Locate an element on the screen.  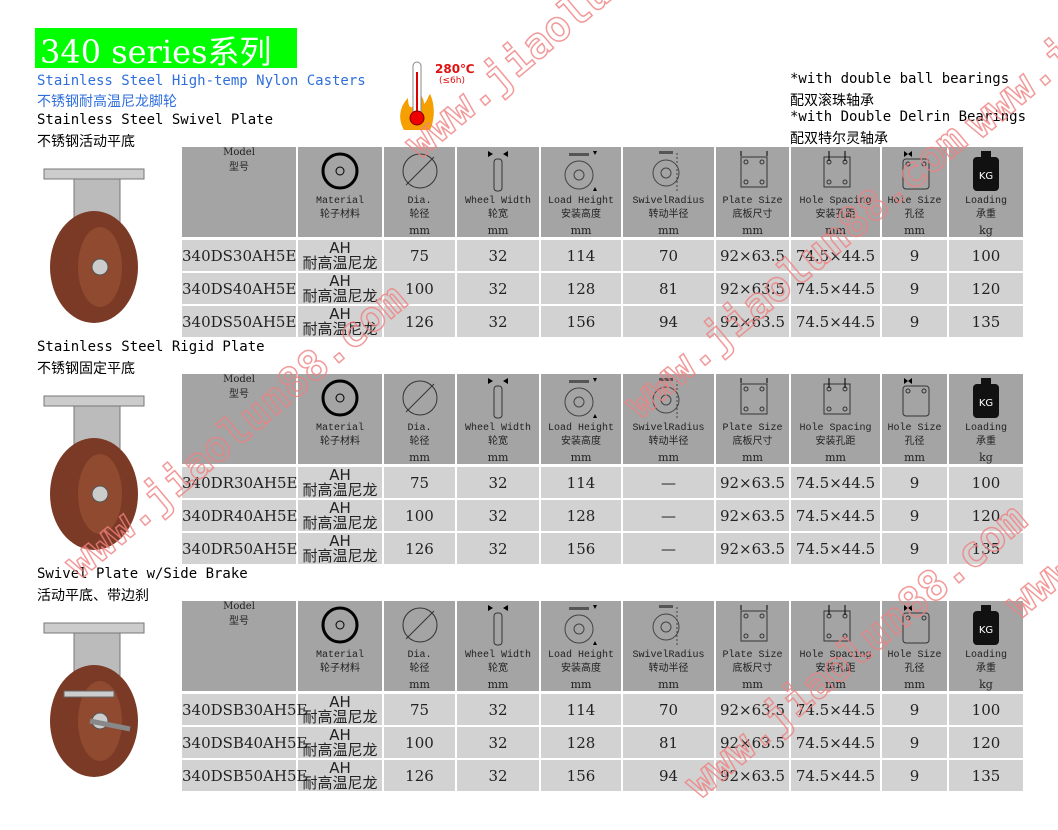
load-cell: 100 is located at coordinates (986, 256).